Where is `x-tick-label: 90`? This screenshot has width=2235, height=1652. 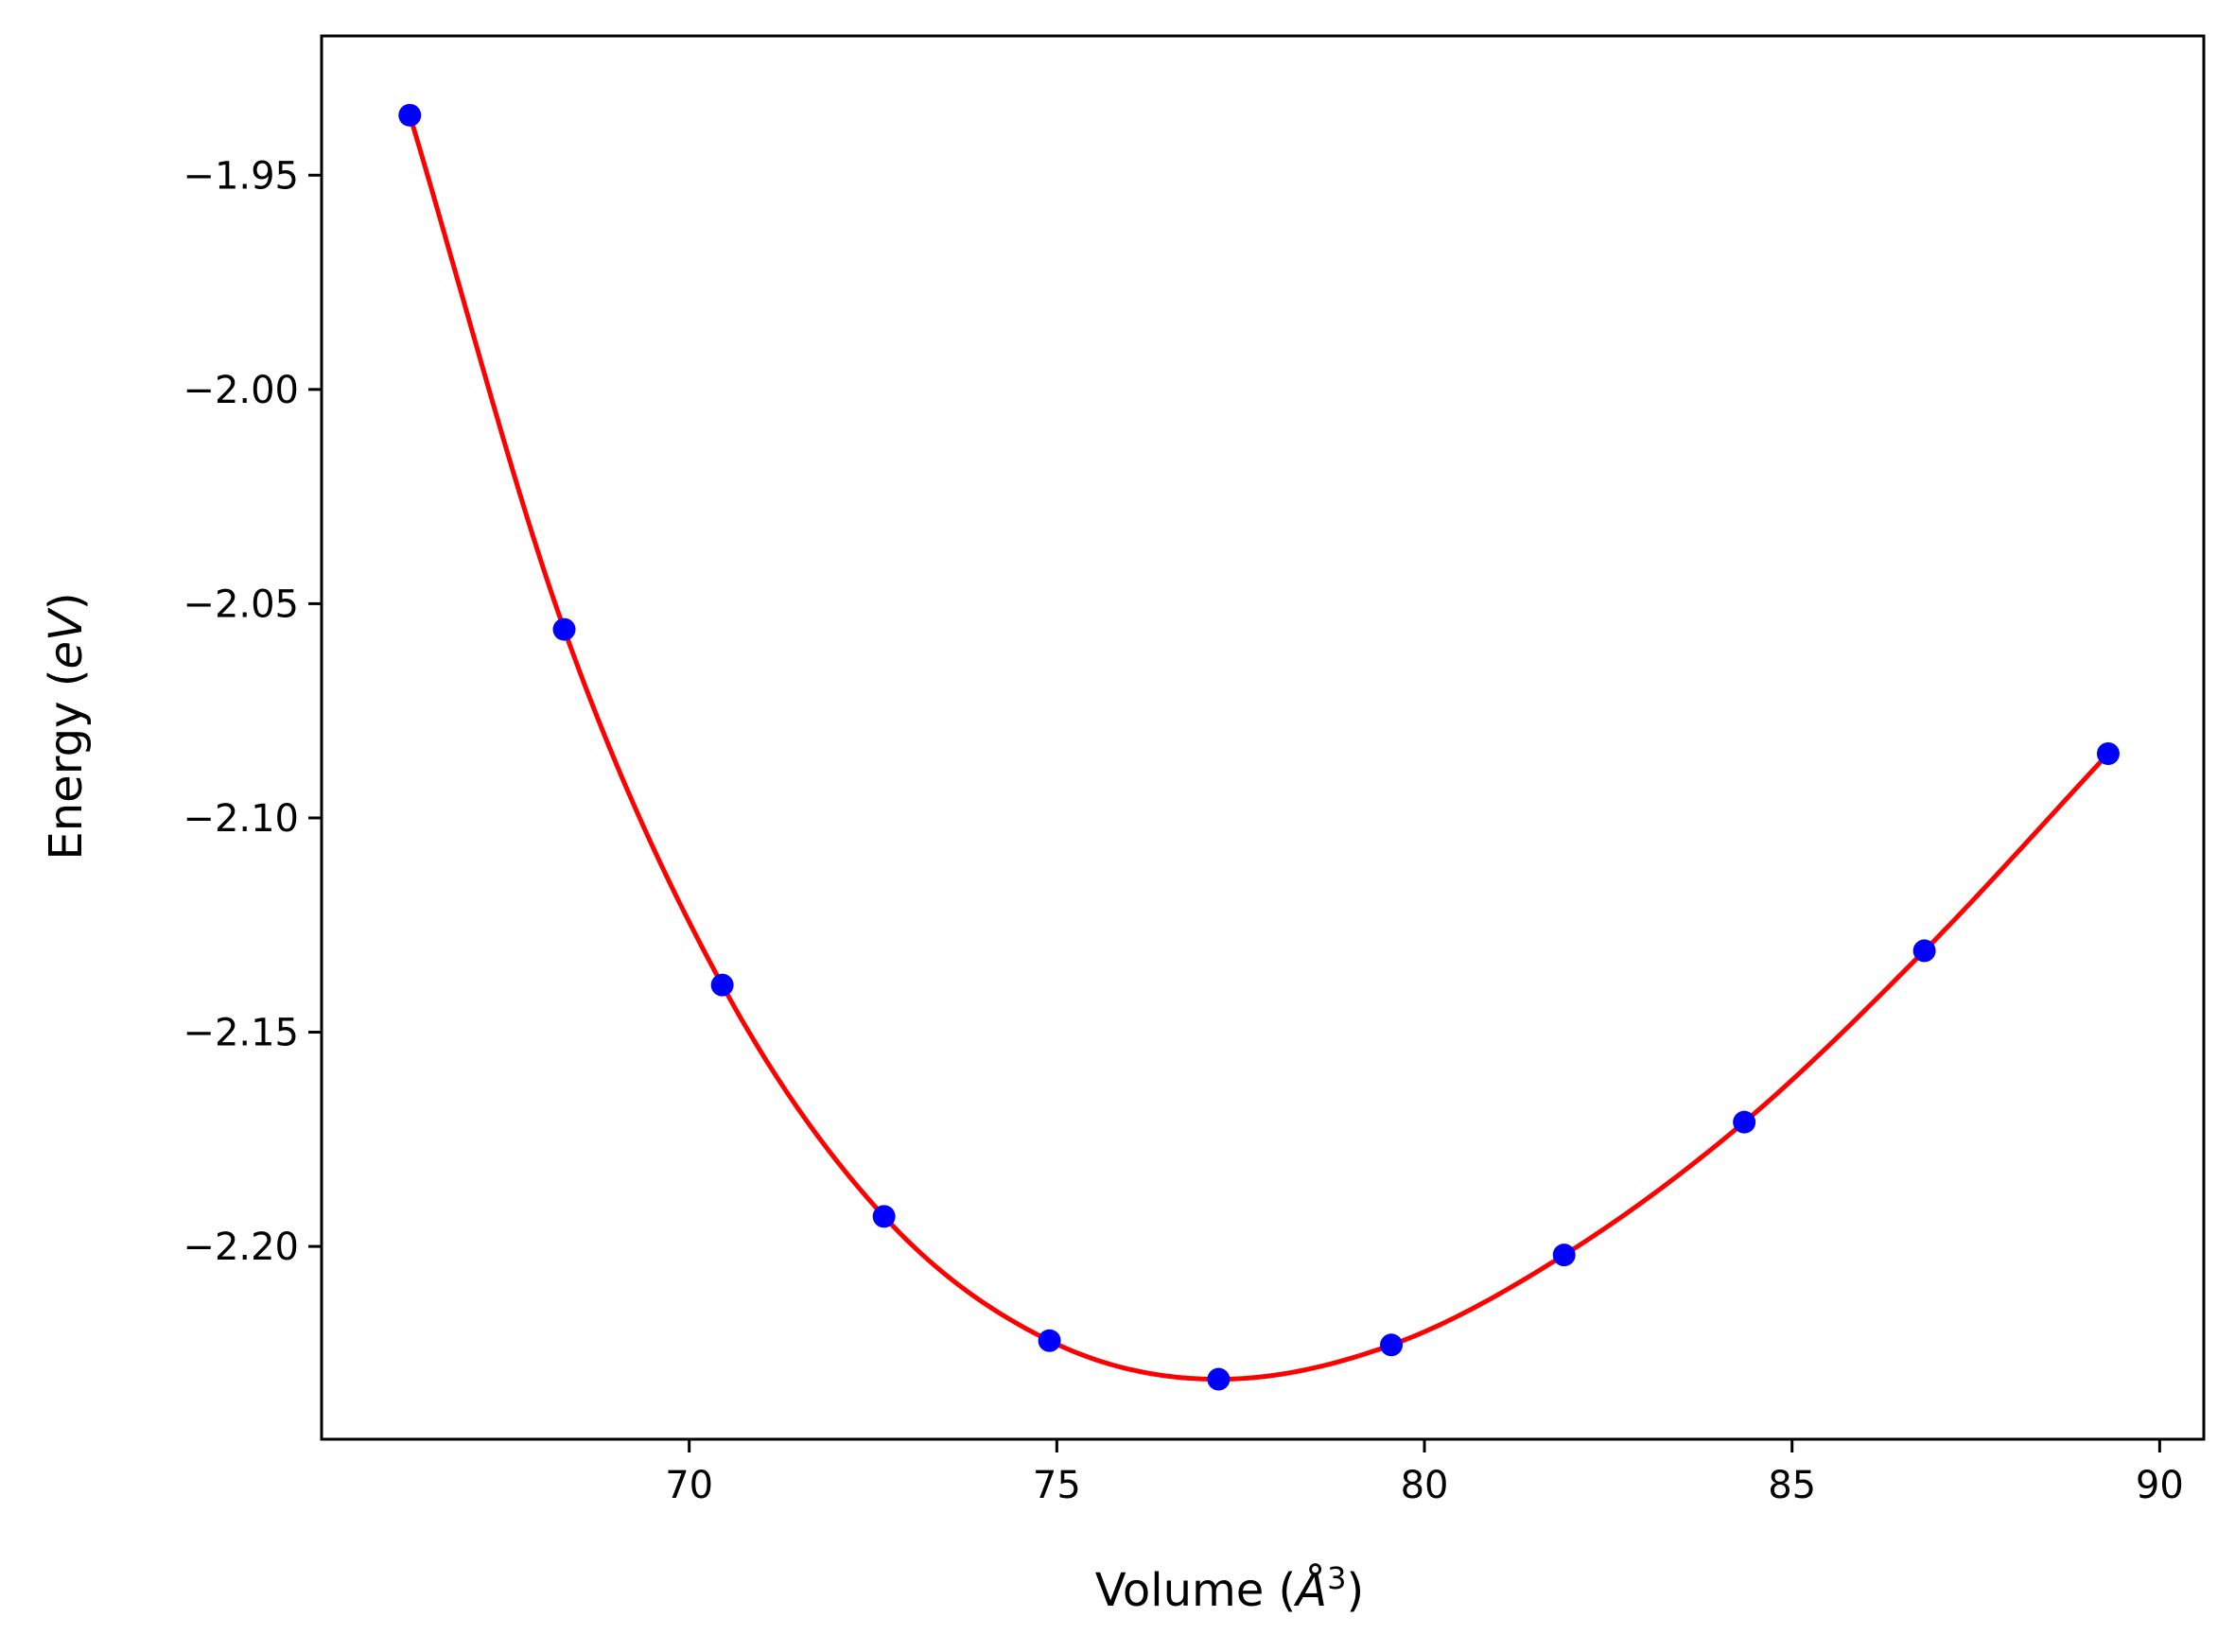
x-tick-label: 90 is located at coordinates (2160, 1486).